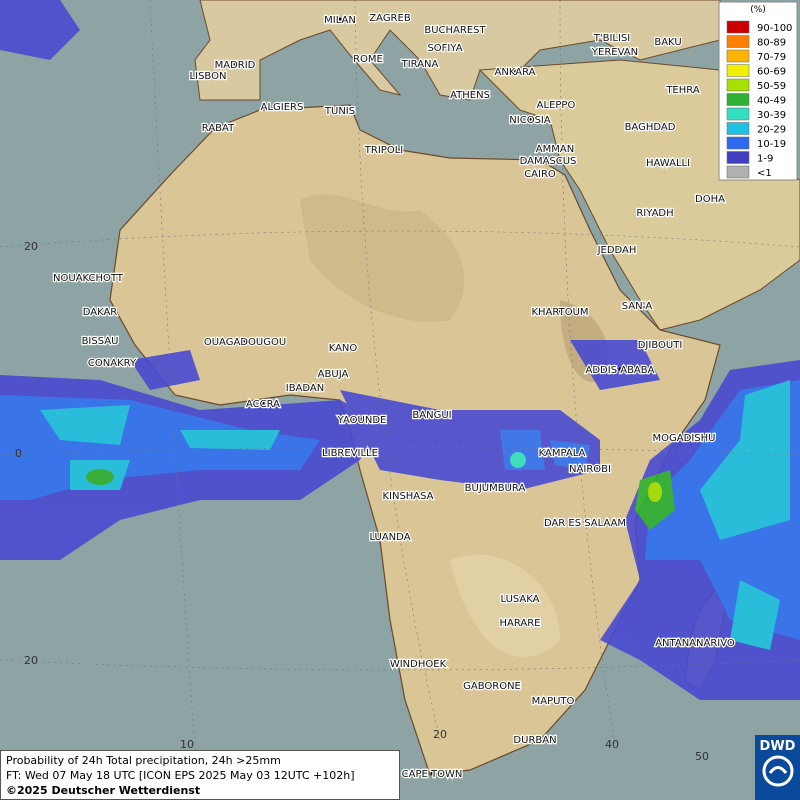 The height and width of the screenshot is (800, 800). What do you see at coordinates (771, 101) in the screenshot?
I see `legend-label: 40-49` at bounding box center [771, 101].